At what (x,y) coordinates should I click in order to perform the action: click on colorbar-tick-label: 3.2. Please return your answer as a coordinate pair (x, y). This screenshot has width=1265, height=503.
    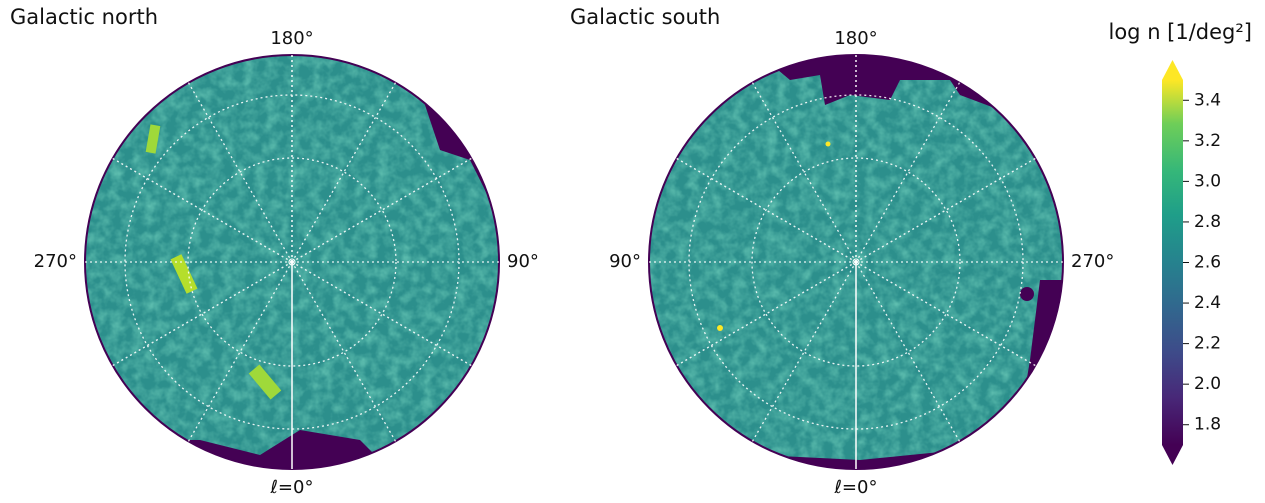
    Looking at the image, I should click on (1207, 141).